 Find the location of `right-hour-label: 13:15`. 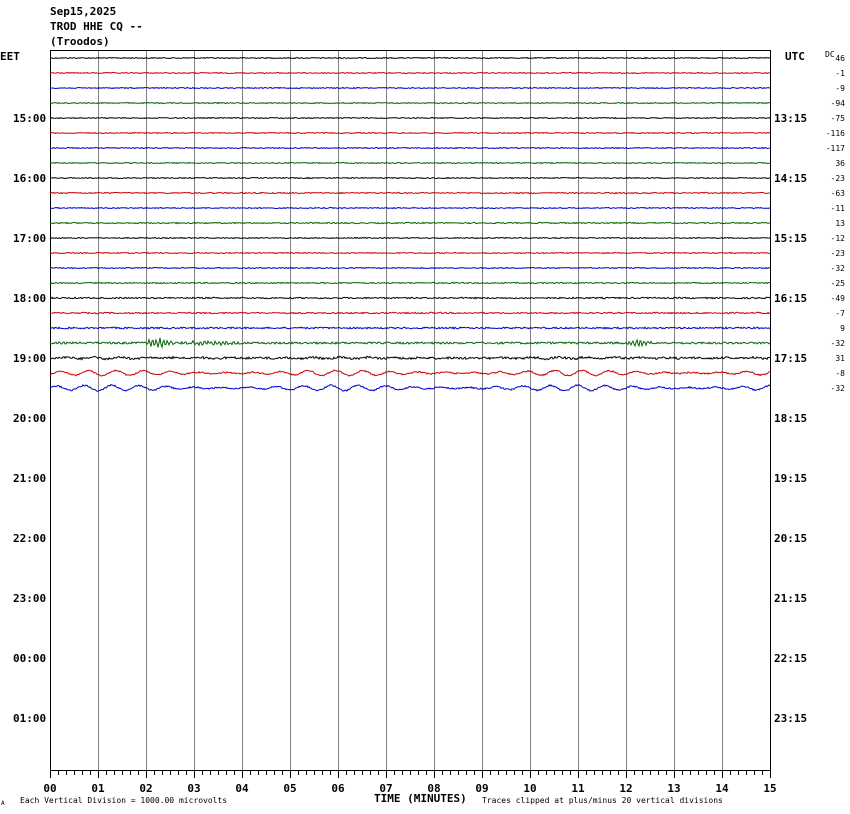

right-hour-label: 13:15 is located at coordinates (790, 118).